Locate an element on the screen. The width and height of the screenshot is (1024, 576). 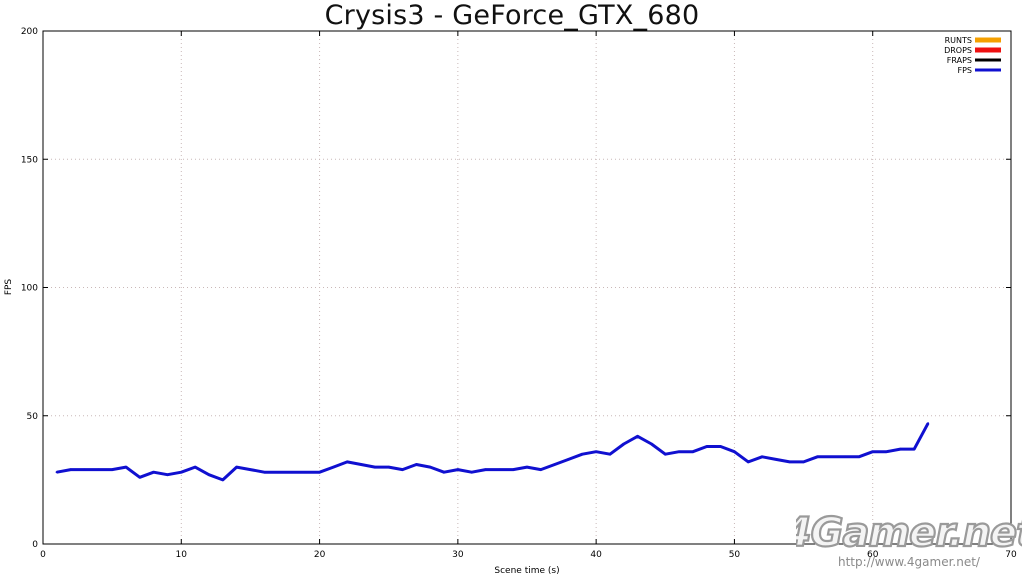
x-tick-label: 20 is located at coordinates (320, 555).